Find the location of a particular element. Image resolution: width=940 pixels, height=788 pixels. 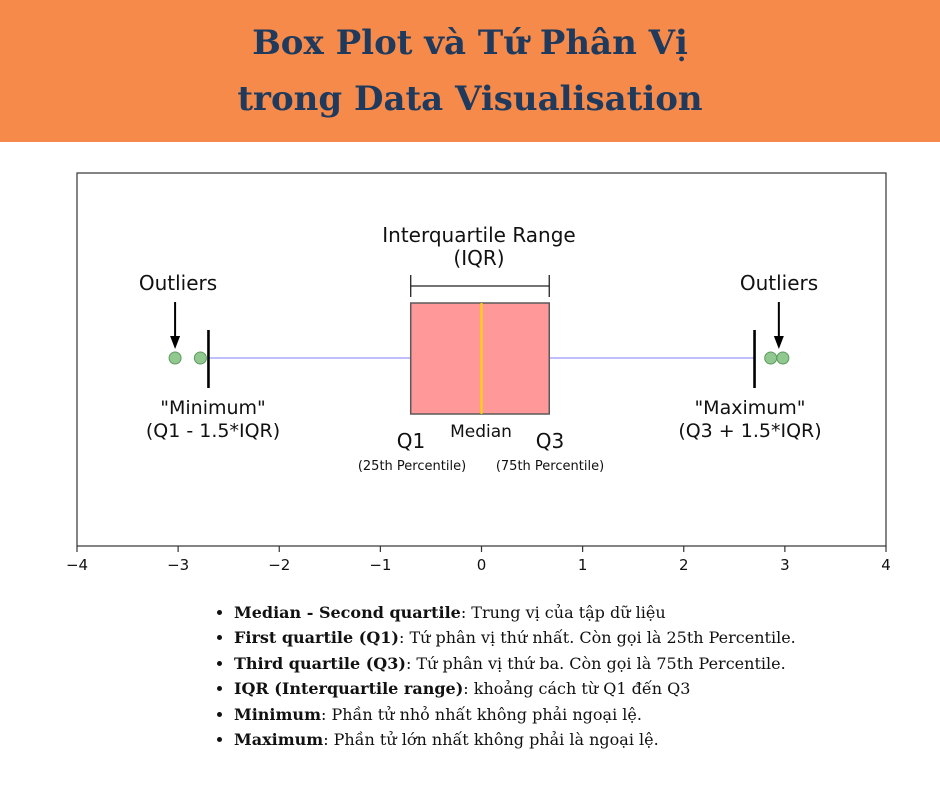

q1-sub-label: (25th Percentile) is located at coordinates (412, 466).